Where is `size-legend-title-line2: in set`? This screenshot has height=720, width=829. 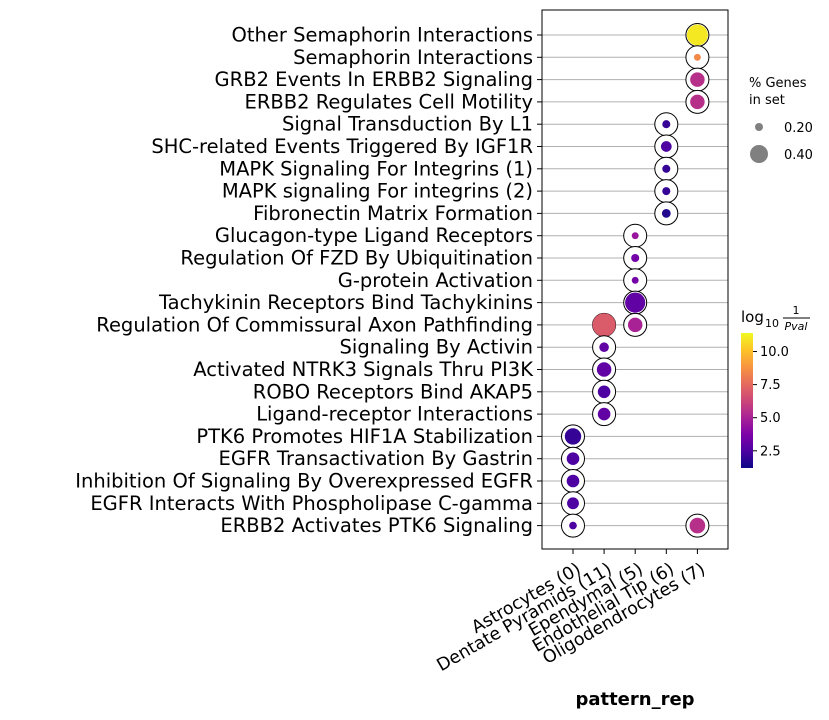 size-legend-title-line2: in set is located at coordinates (767, 100).